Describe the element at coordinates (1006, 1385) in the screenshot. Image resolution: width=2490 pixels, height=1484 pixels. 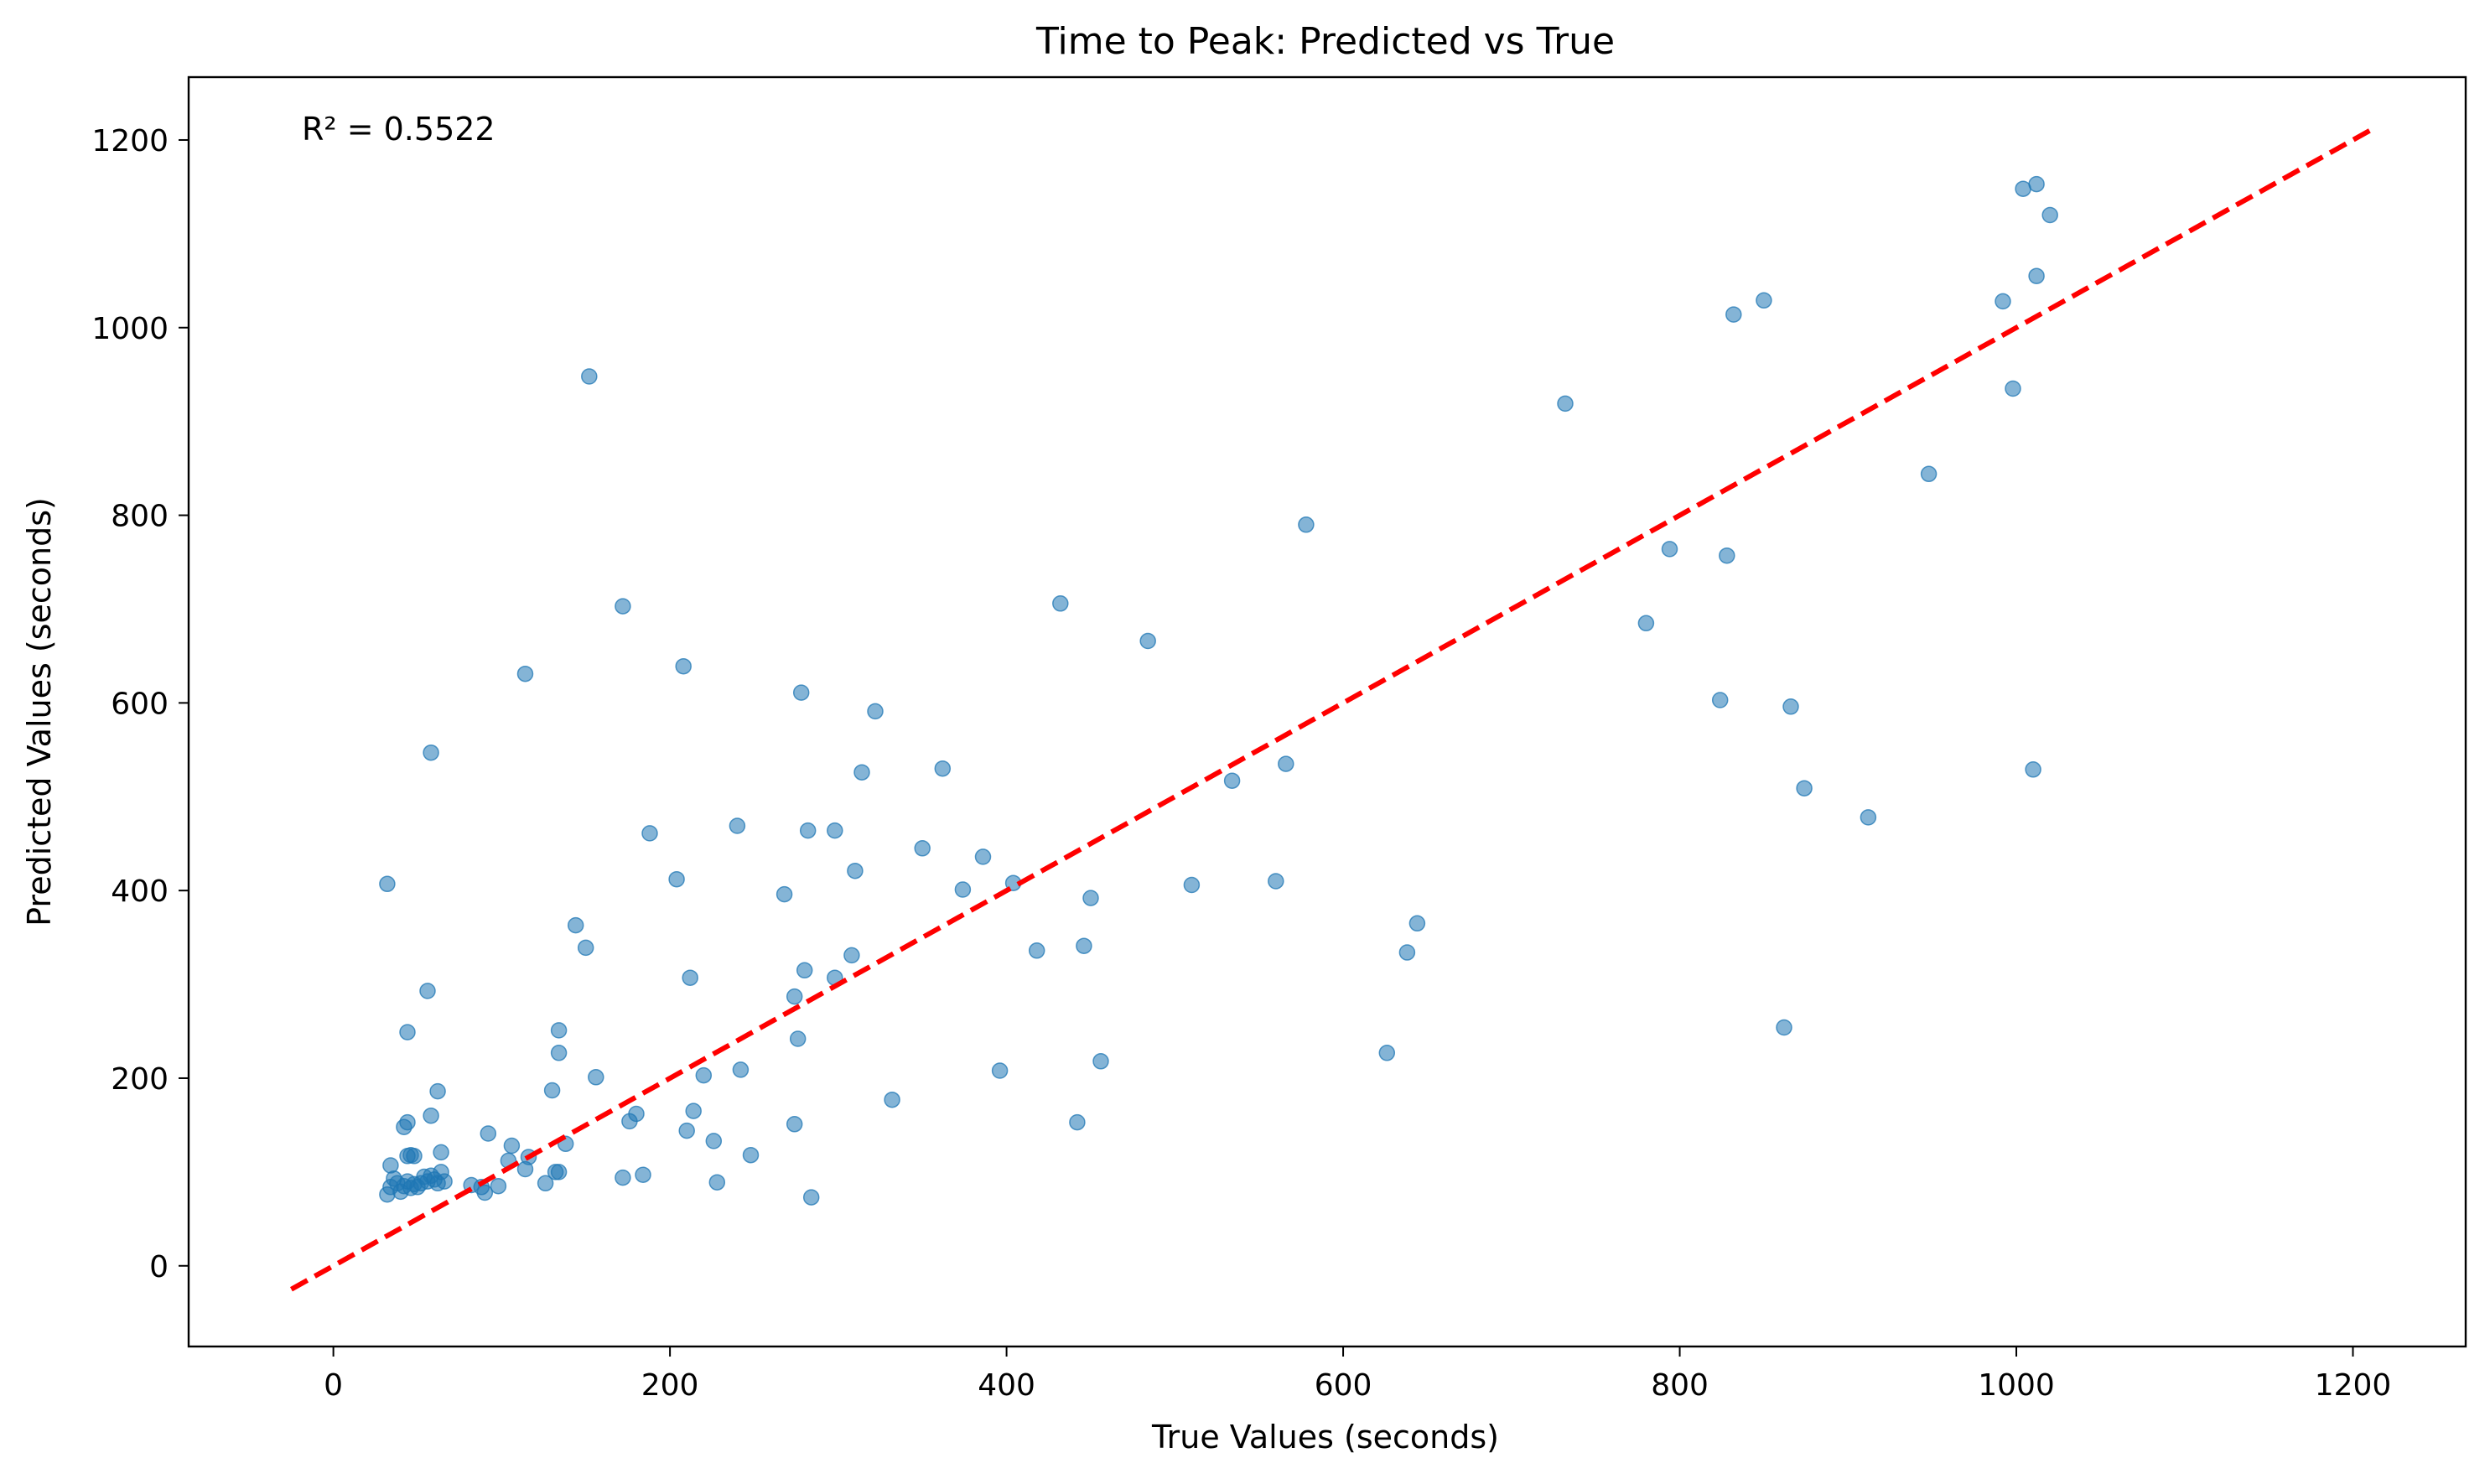
I see `x-tick-label: 400` at that location.